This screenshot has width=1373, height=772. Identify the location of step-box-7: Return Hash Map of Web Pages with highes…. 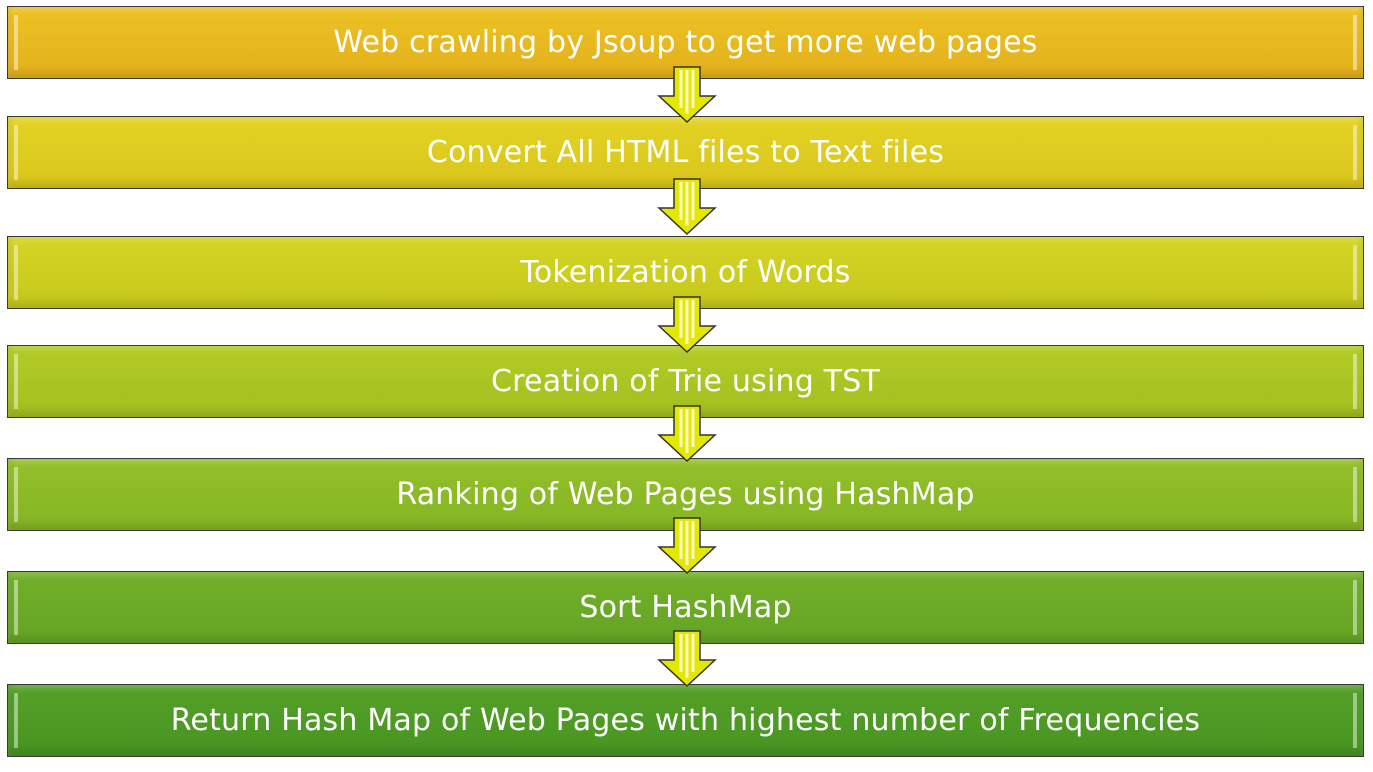
(685, 720).